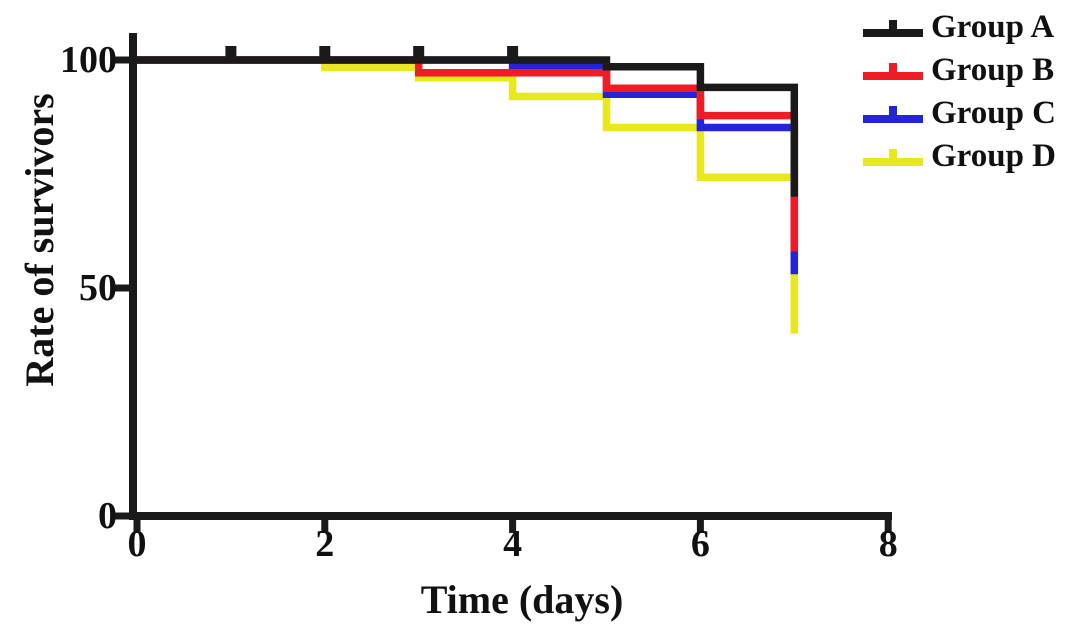  I want to click on y-tick-label-0: 0, so click(107, 516).